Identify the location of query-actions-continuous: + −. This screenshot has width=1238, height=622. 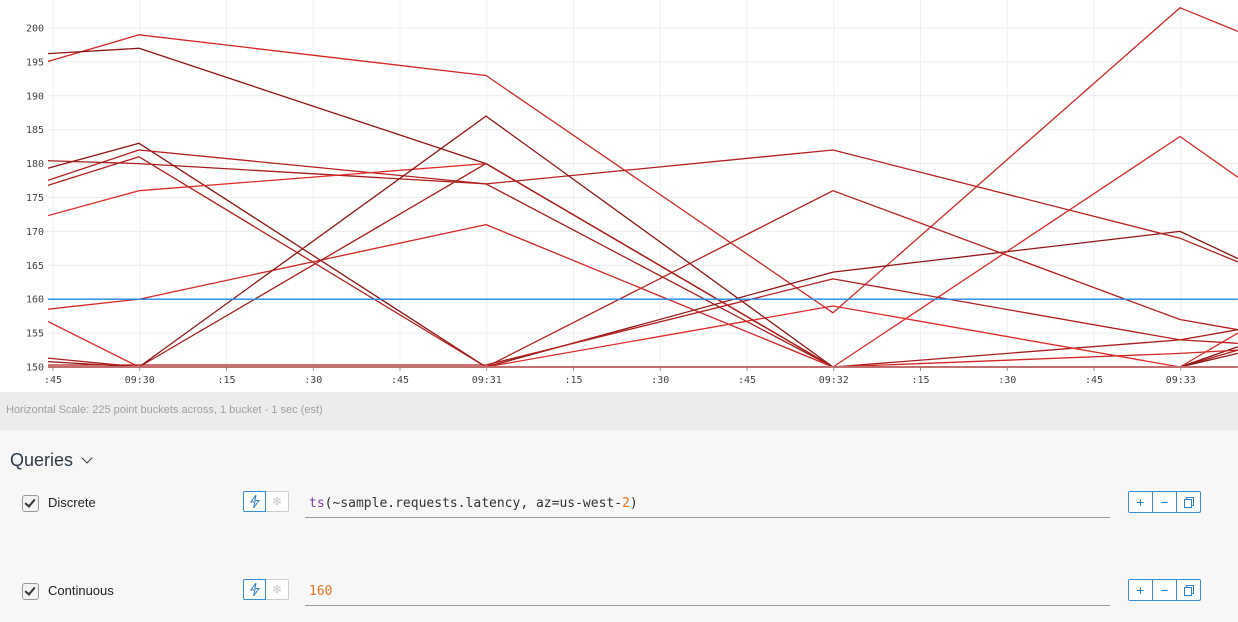
(1164, 590).